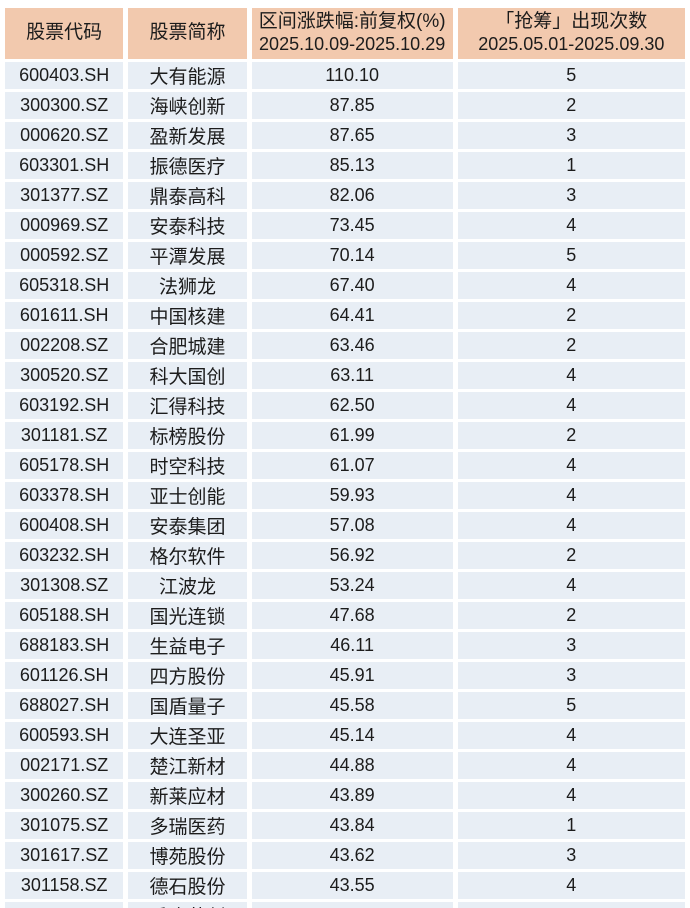  What do you see at coordinates (352, 825) in the screenshot?
I see `table-cell: 43.84` at bounding box center [352, 825].